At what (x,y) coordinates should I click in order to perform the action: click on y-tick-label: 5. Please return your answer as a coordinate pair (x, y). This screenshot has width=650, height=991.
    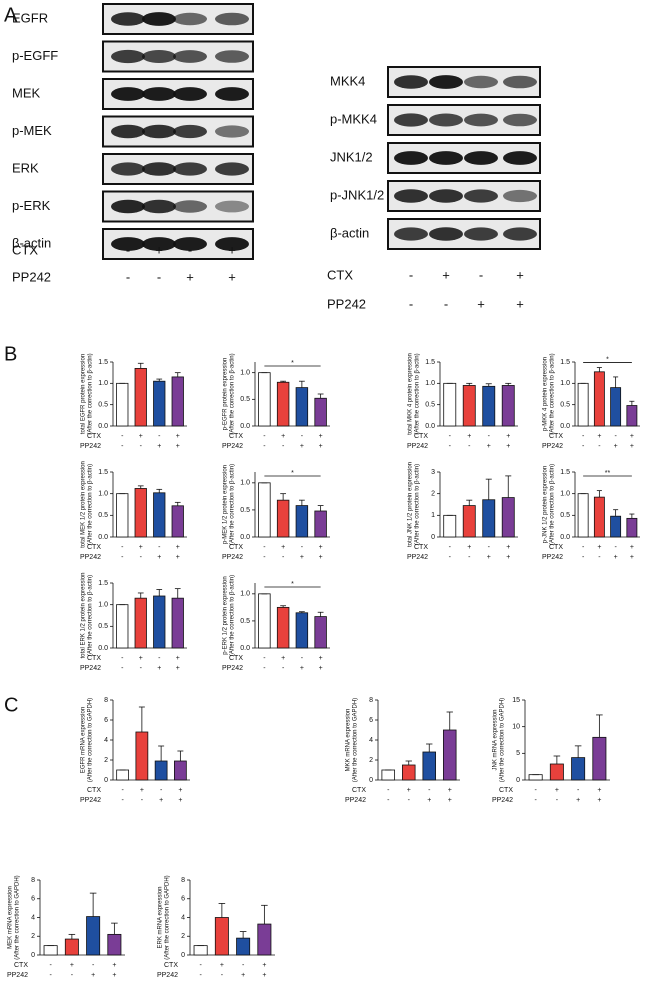
    Looking at the image, I should click on (518, 753).